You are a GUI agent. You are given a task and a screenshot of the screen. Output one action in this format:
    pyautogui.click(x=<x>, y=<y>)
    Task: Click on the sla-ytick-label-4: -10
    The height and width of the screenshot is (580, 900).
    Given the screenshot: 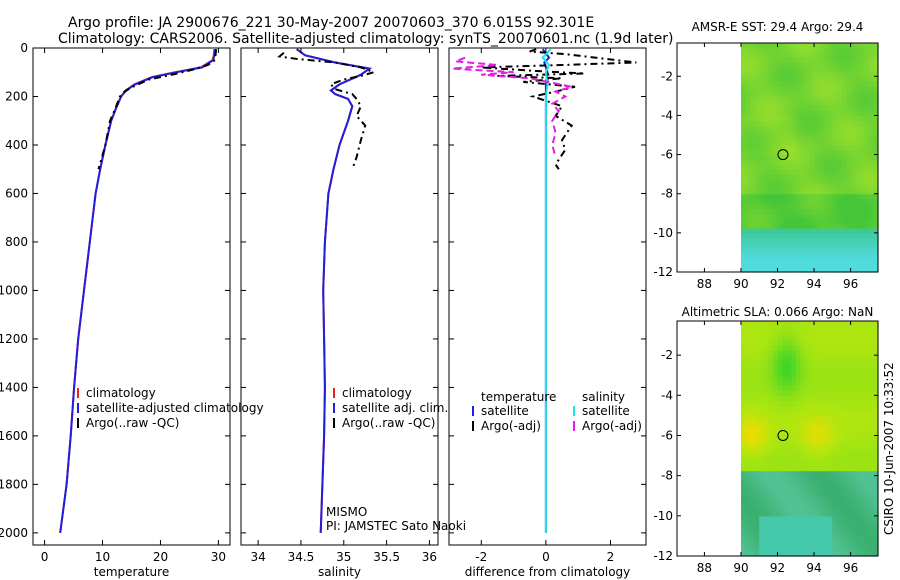 What is the action you would take?
    pyautogui.click(x=663, y=516)
    